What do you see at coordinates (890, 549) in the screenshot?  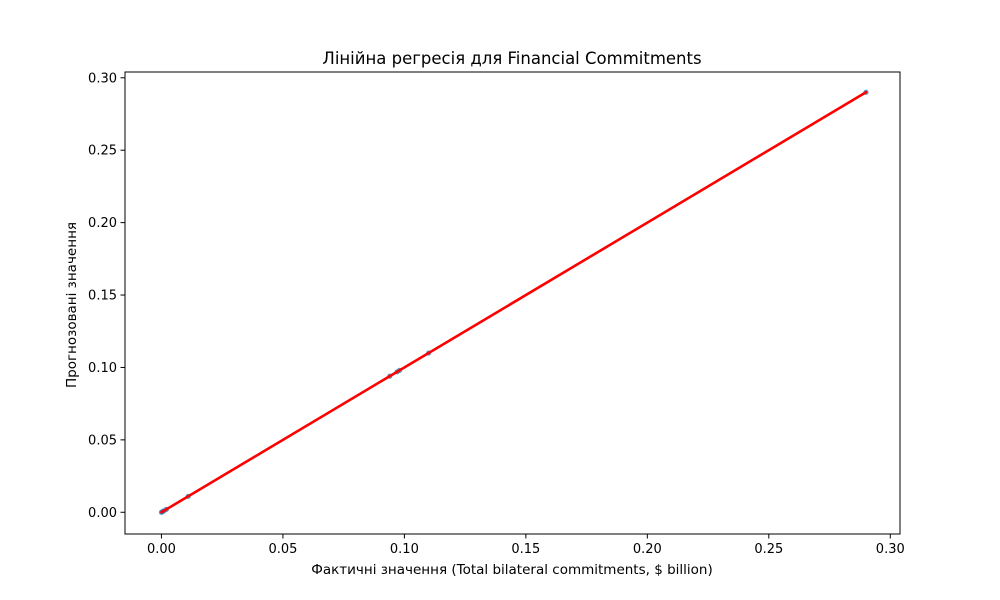 I see `x-tick-label: 0.30` at bounding box center [890, 549].